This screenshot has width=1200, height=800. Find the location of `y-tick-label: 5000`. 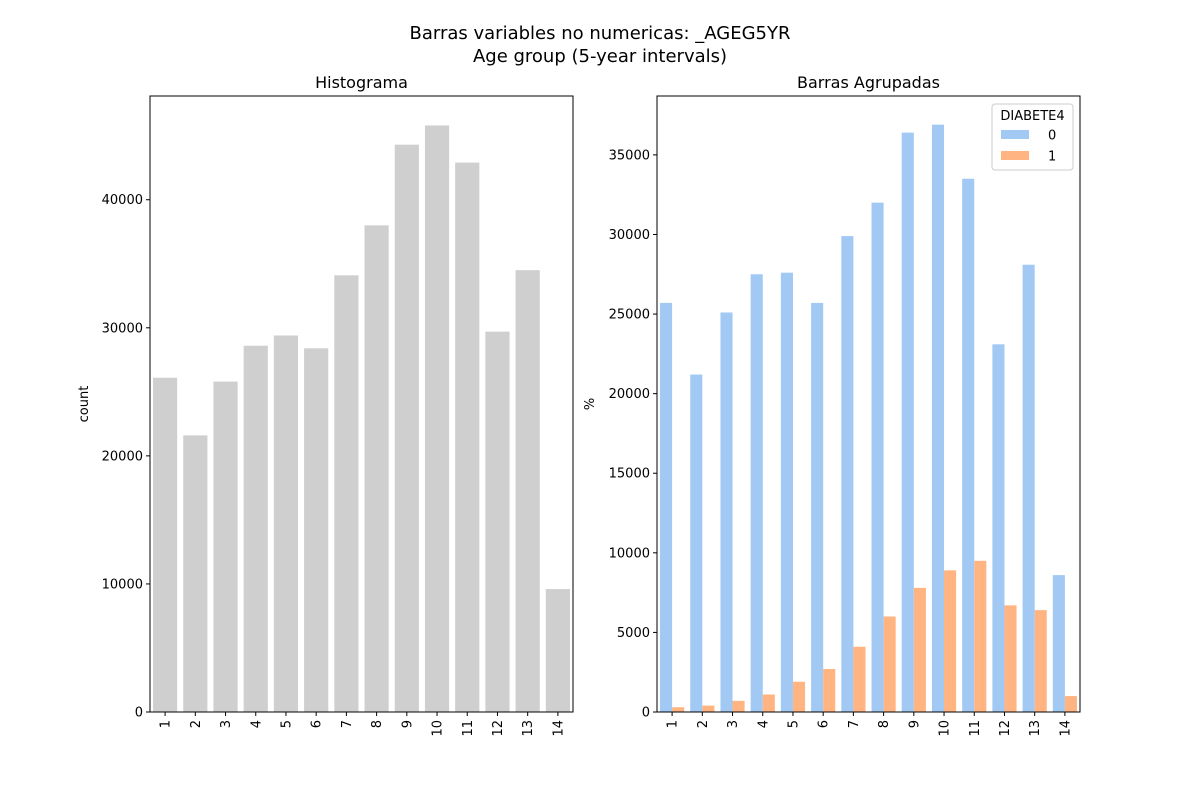

y-tick-label: 5000 is located at coordinates (633, 633).